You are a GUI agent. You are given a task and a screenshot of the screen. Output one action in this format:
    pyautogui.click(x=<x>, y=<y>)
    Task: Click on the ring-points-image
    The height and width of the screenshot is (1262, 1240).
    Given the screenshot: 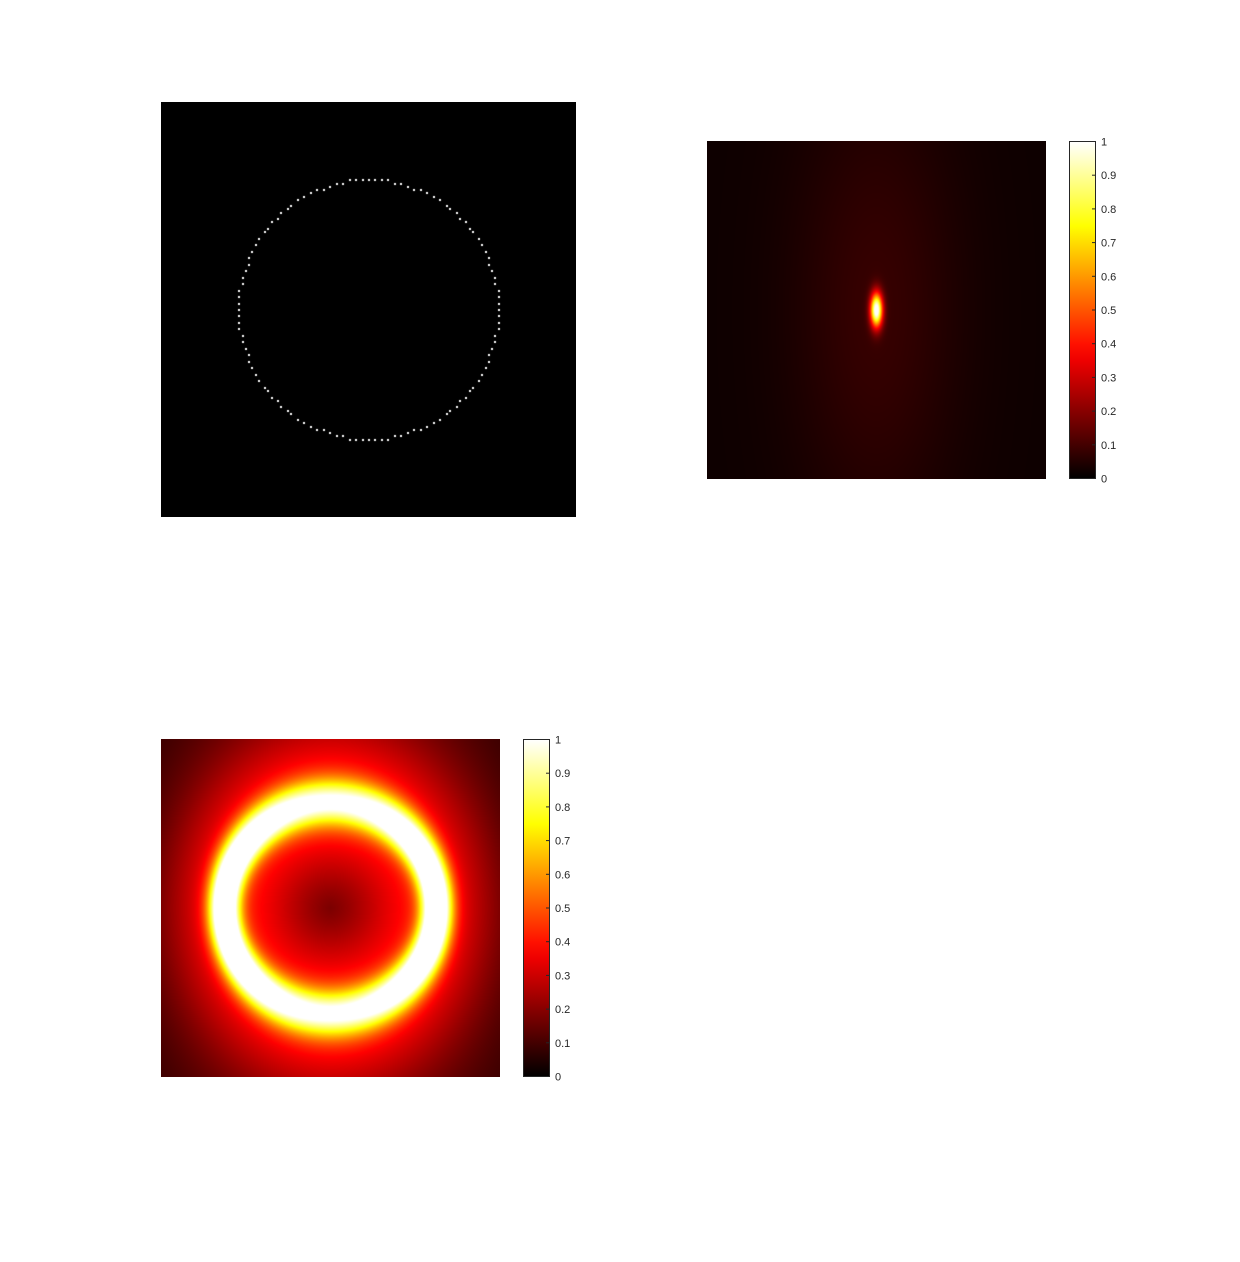 What is the action you would take?
    pyautogui.click(x=368, y=309)
    